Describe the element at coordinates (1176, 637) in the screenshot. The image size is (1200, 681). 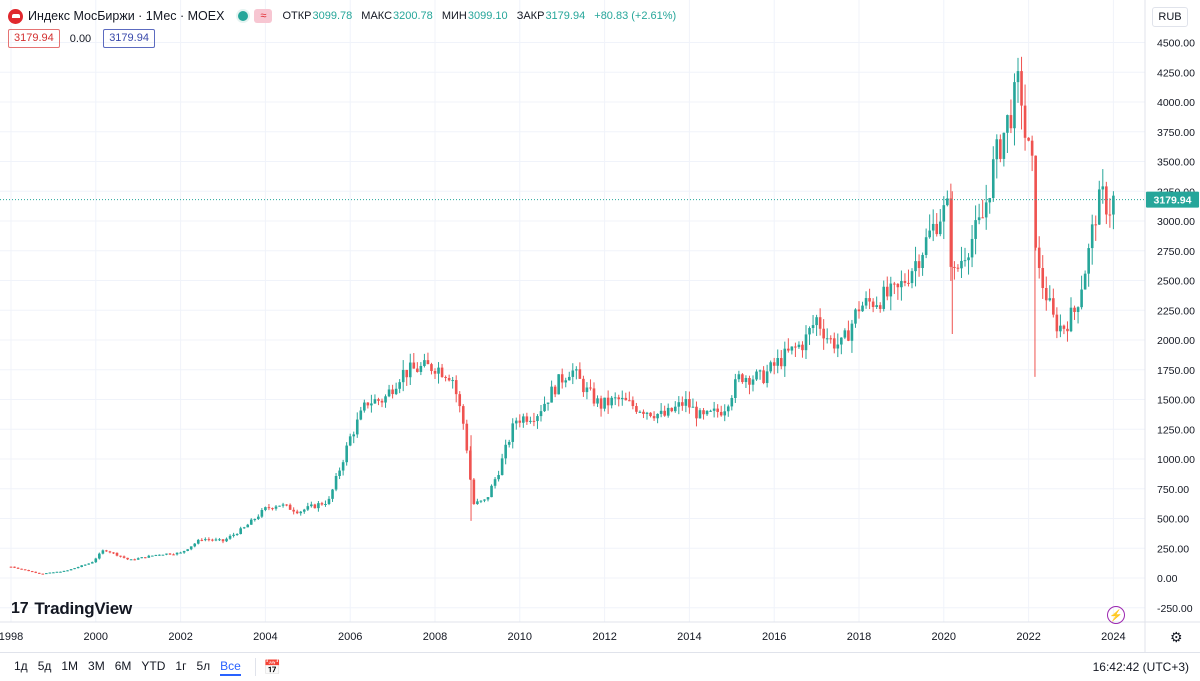
I see `settings-gear-icon: ⚙` at that location.